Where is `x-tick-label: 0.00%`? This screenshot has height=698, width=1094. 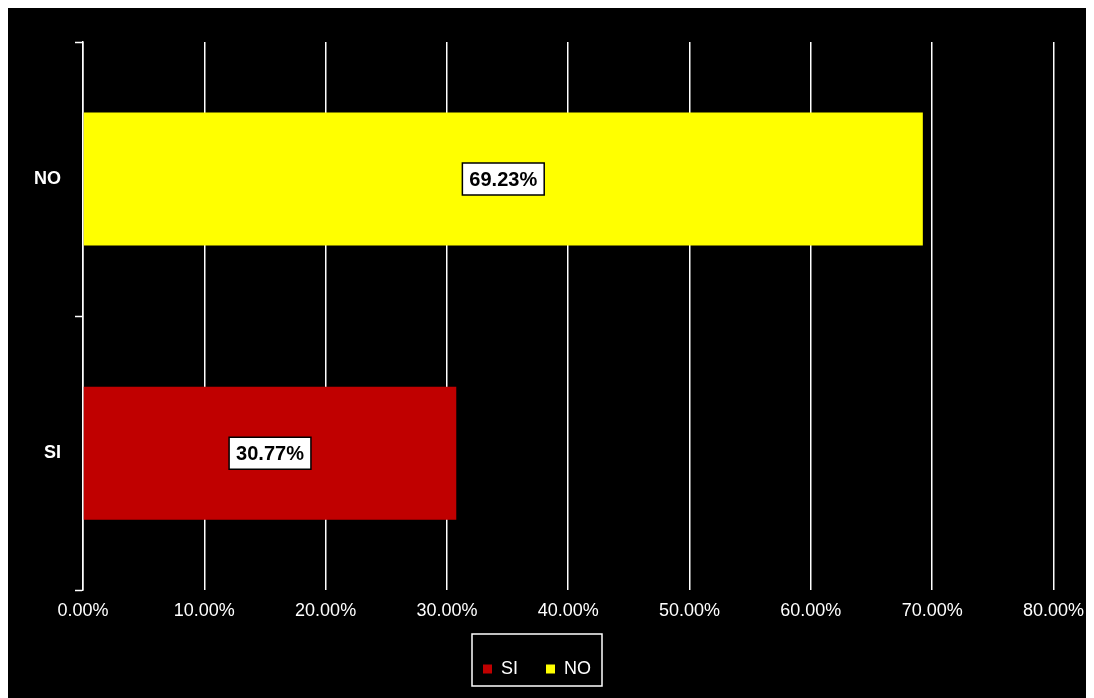 x-tick-label: 0.00% is located at coordinates (83, 610).